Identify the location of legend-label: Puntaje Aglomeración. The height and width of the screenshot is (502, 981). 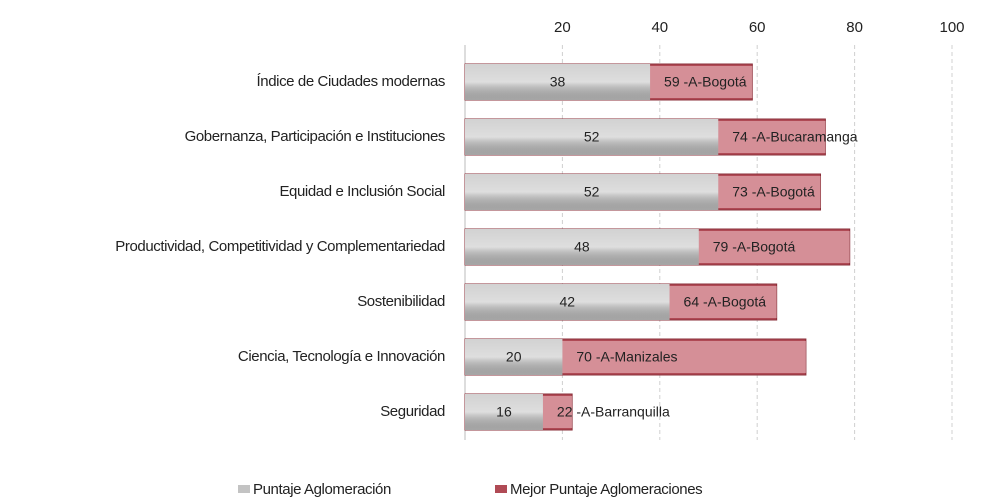
(322, 489).